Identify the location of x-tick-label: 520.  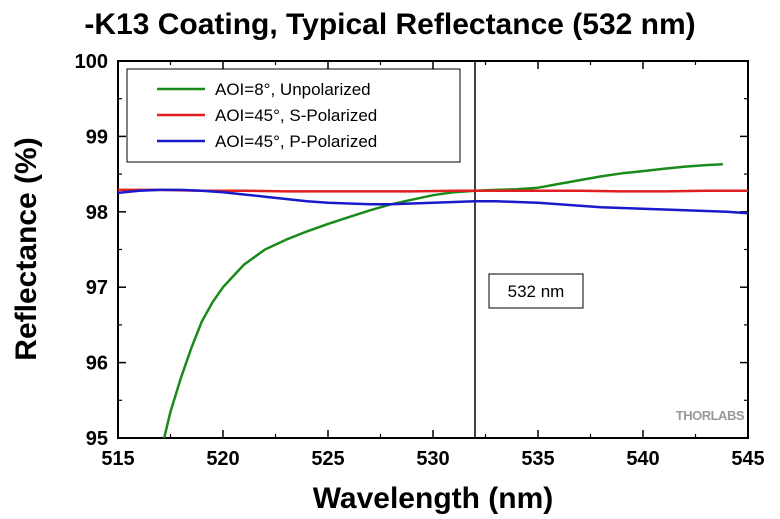
(222, 459).